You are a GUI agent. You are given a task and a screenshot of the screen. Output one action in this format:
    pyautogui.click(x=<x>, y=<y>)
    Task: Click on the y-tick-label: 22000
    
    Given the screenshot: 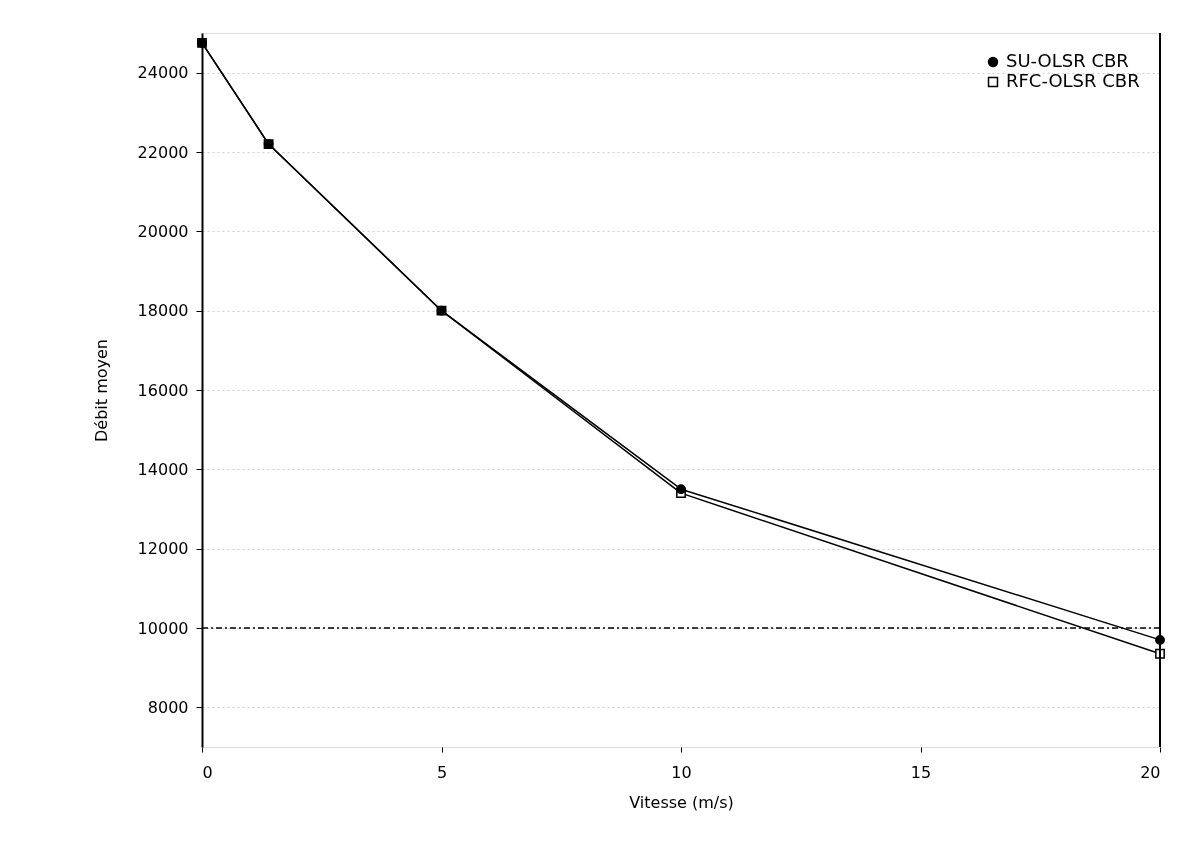 What is the action you would take?
    pyautogui.click(x=163, y=152)
    